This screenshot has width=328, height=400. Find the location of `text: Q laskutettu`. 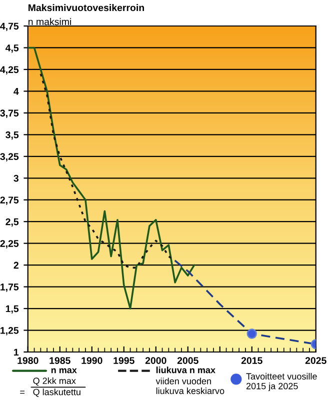

text: Q laskutettu is located at coordinates (56, 392).